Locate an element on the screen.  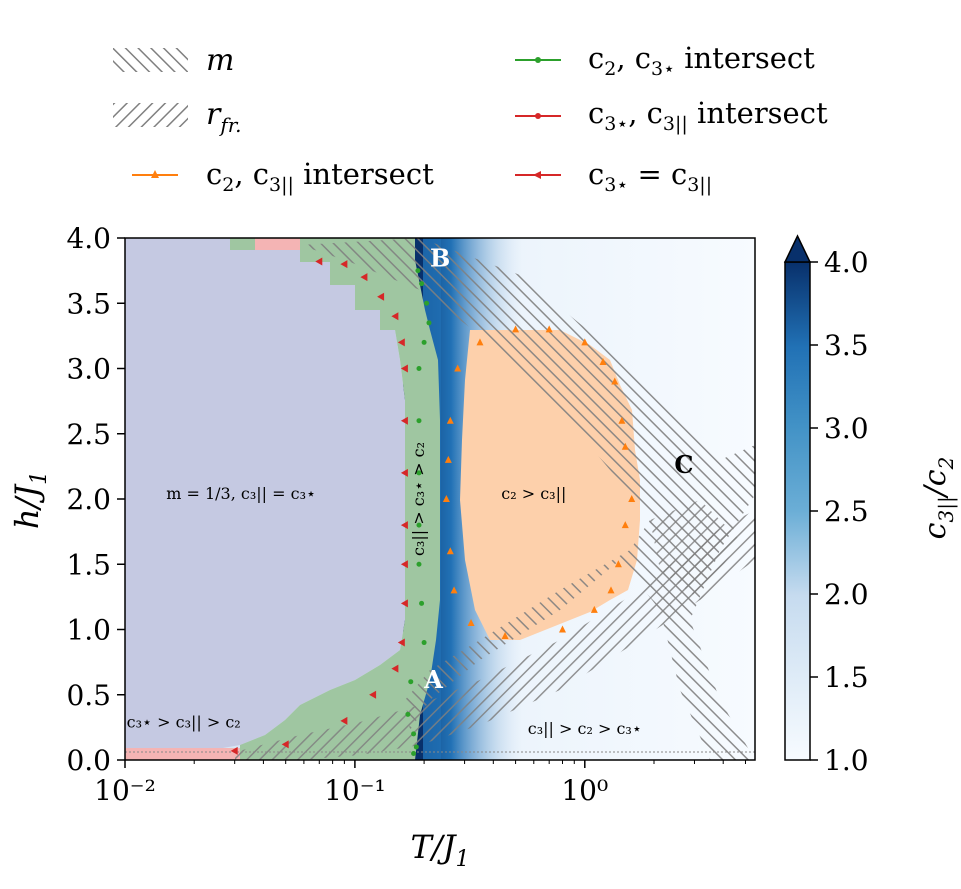
annotation-point-c: C is located at coordinates (683, 464).